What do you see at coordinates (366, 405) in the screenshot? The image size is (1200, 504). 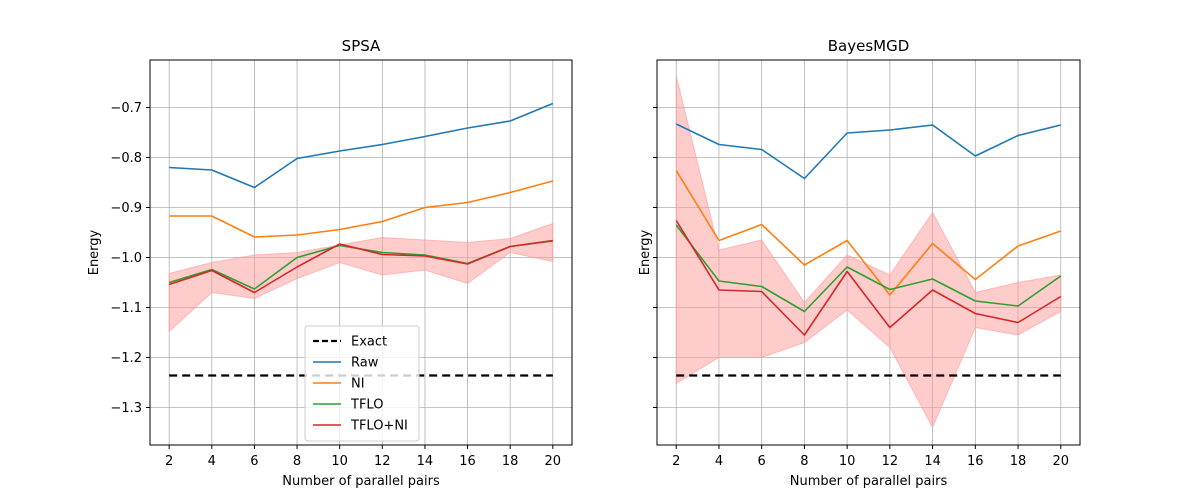 I see `legend-entry: TFLO` at bounding box center [366, 405].